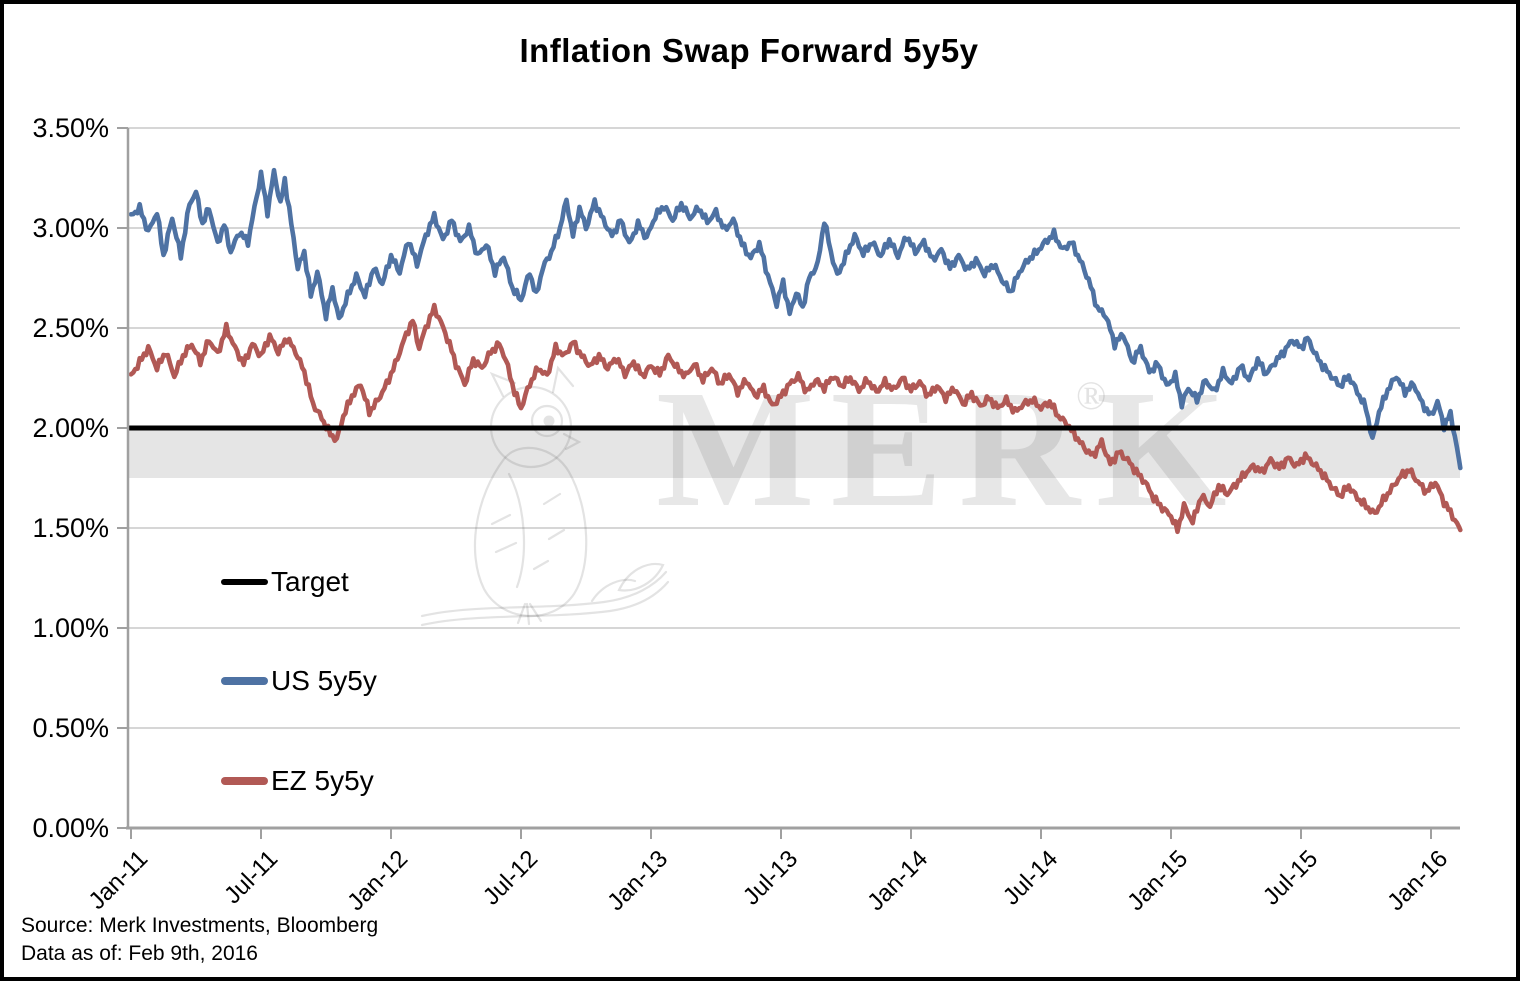 The height and width of the screenshot is (981, 1520). I want to click on target-line-swatch, so click(244, 582).